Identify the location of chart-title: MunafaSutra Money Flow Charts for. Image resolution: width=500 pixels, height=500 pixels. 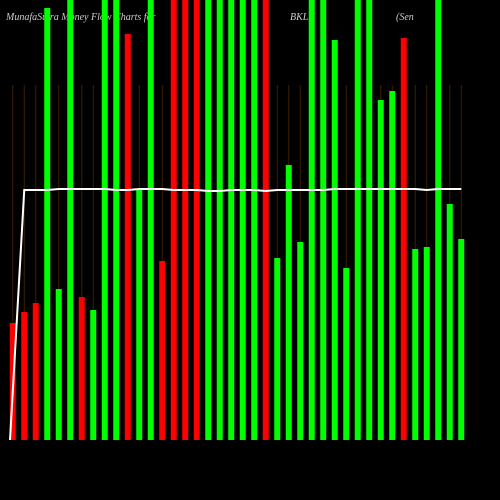
(80, 17).